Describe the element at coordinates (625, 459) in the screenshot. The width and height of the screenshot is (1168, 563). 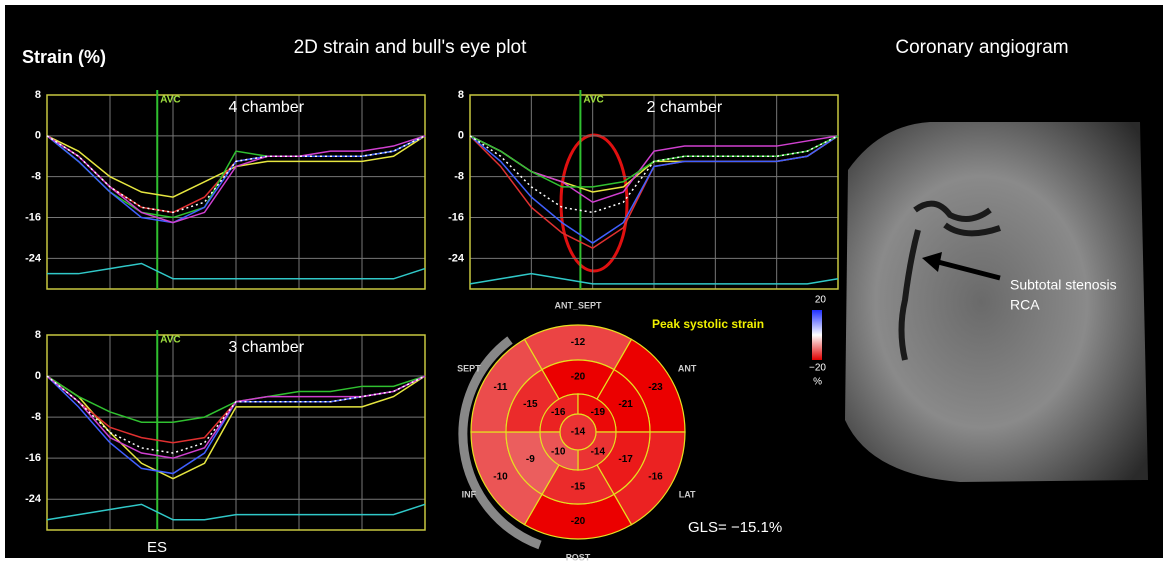
I see `segment-value: -17` at that location.